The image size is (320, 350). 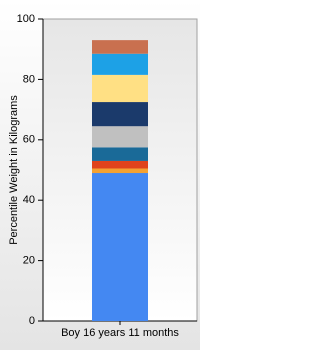 What do you see at coordinates (120, 333) in the screenshot?
I see `x-tick-label: Boy 16 years 11 months` at bounding box center [120, 333].